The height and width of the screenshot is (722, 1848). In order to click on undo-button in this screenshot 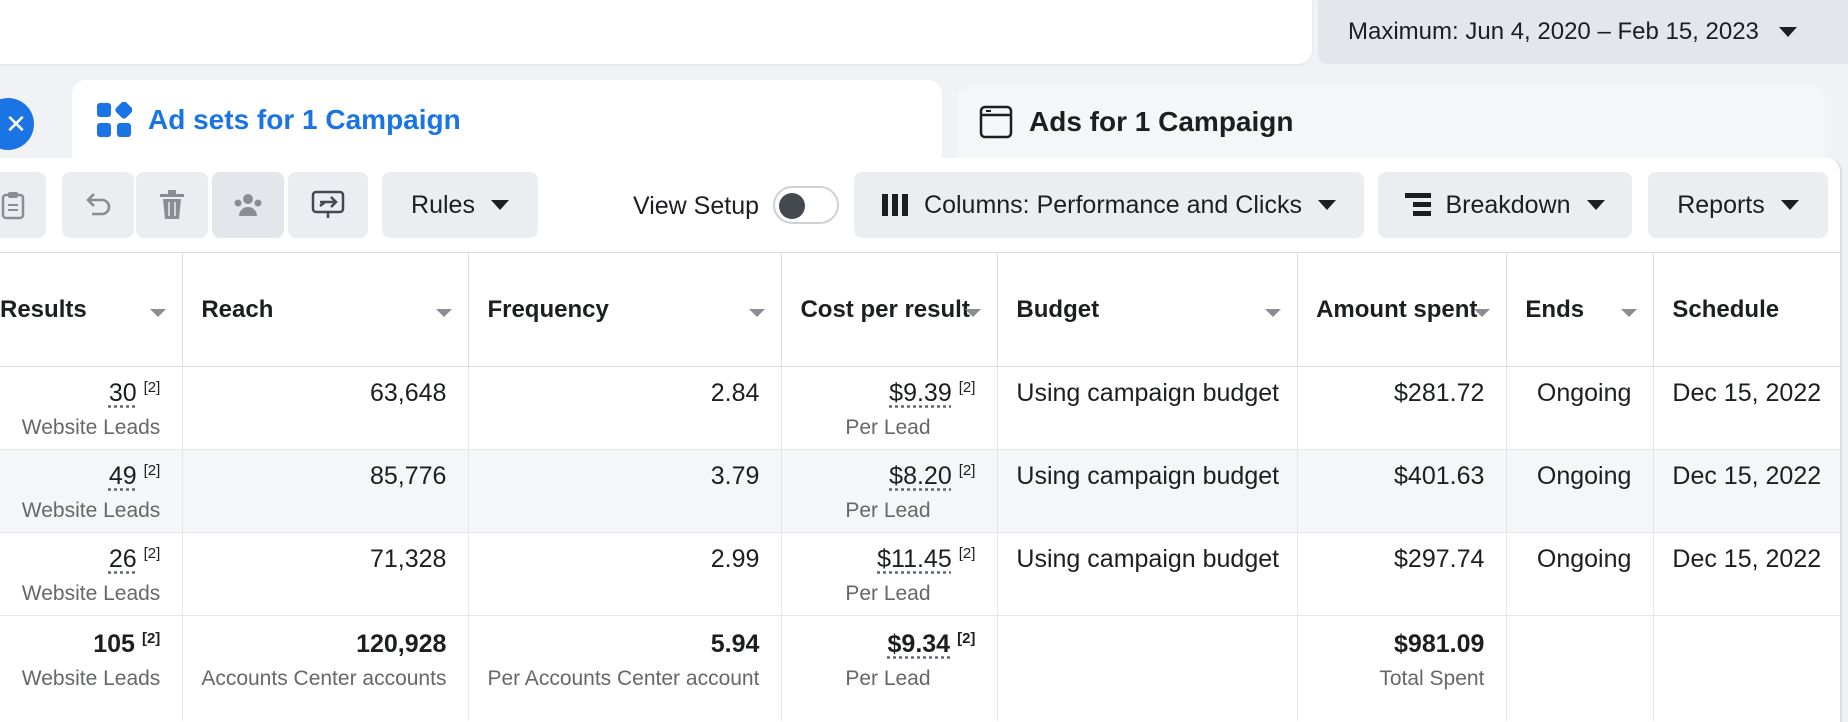, I will do `click(98, 205)`.